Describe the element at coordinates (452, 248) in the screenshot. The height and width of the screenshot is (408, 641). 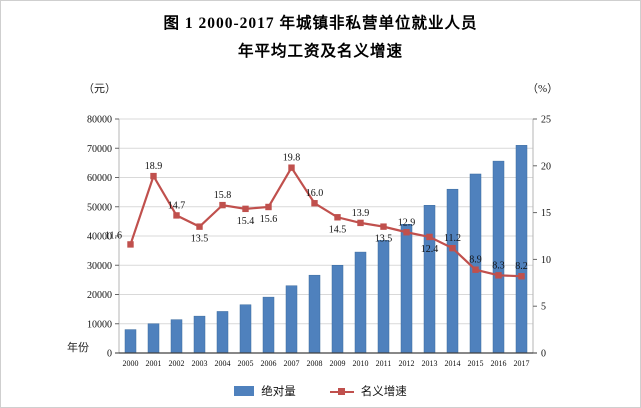
I see `line-marker-2014` at that location.